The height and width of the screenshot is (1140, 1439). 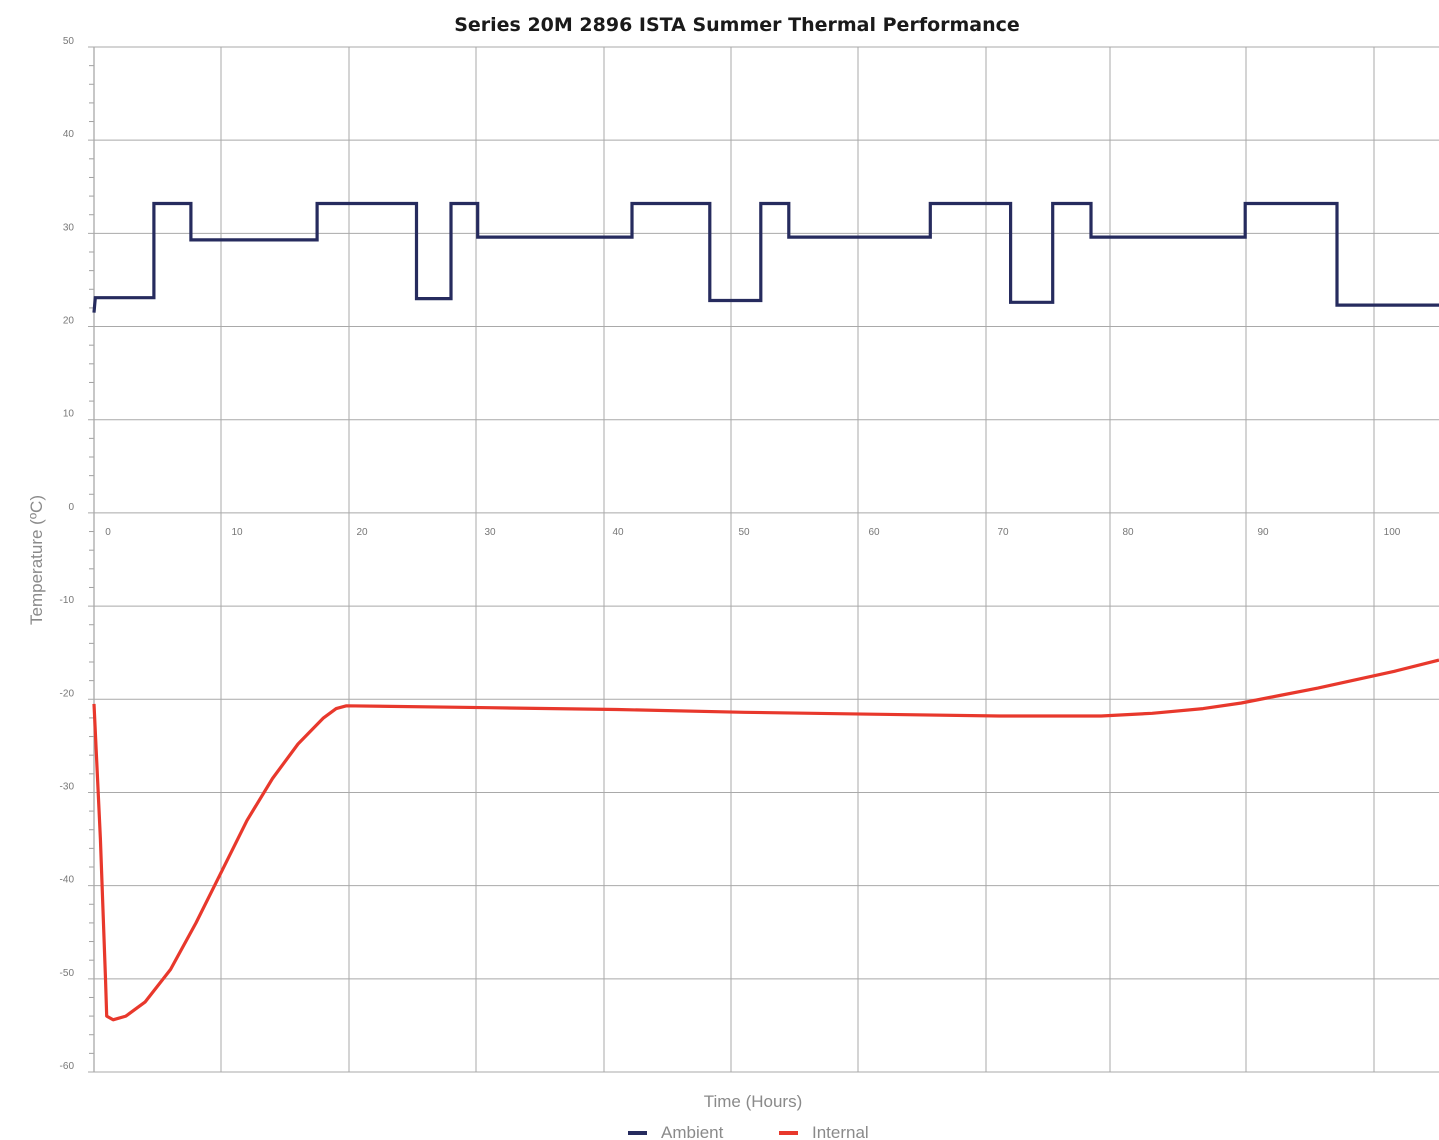 I want to click on x-tick-label: 40, so click(x=618, y=532).